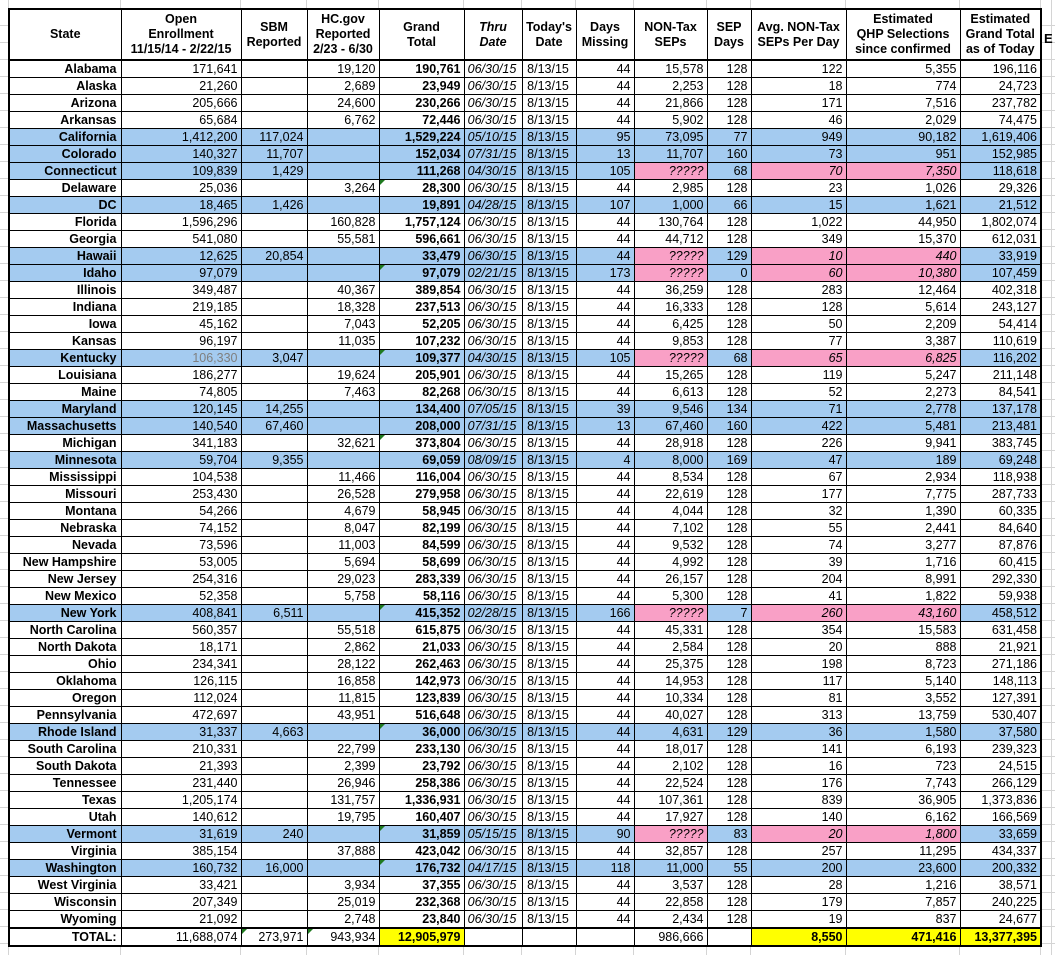 The height and width of the screenshot is (955, 1055). What do you see at coordinates (903, 851) in the screenshot?
I see `cell-q: 11,295` at bounding box center [903, 851].